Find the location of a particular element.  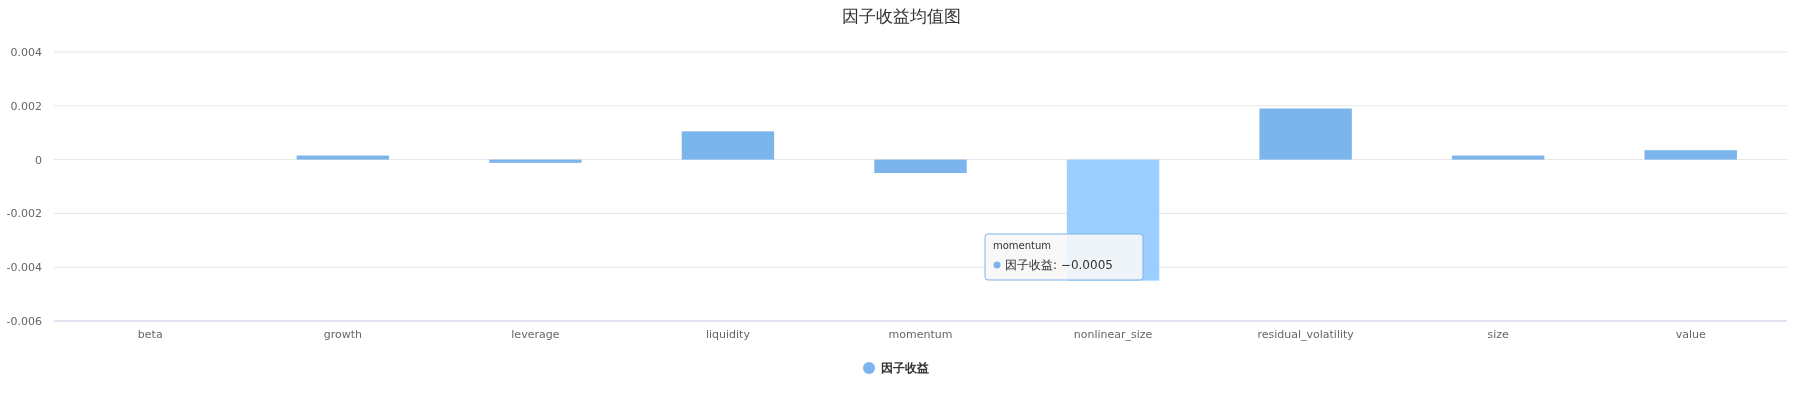

x-tick-label: growth is located at coordinates (342, 334).